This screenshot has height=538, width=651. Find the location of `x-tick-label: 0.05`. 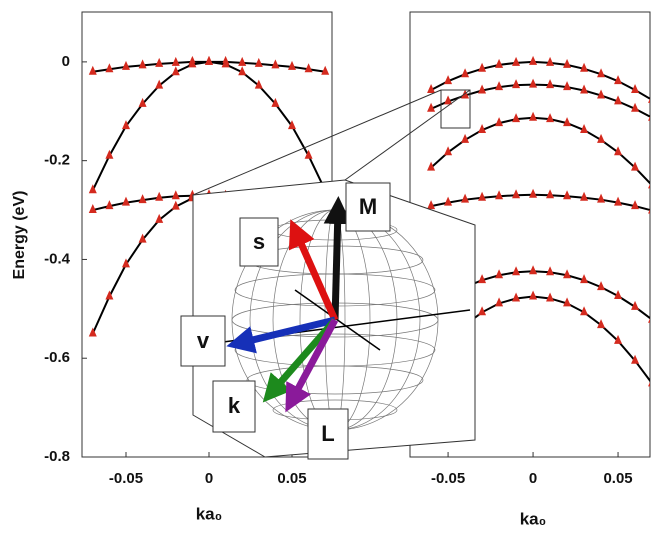

x-tick-label: 0.05 is located at coordinates (617, 478).